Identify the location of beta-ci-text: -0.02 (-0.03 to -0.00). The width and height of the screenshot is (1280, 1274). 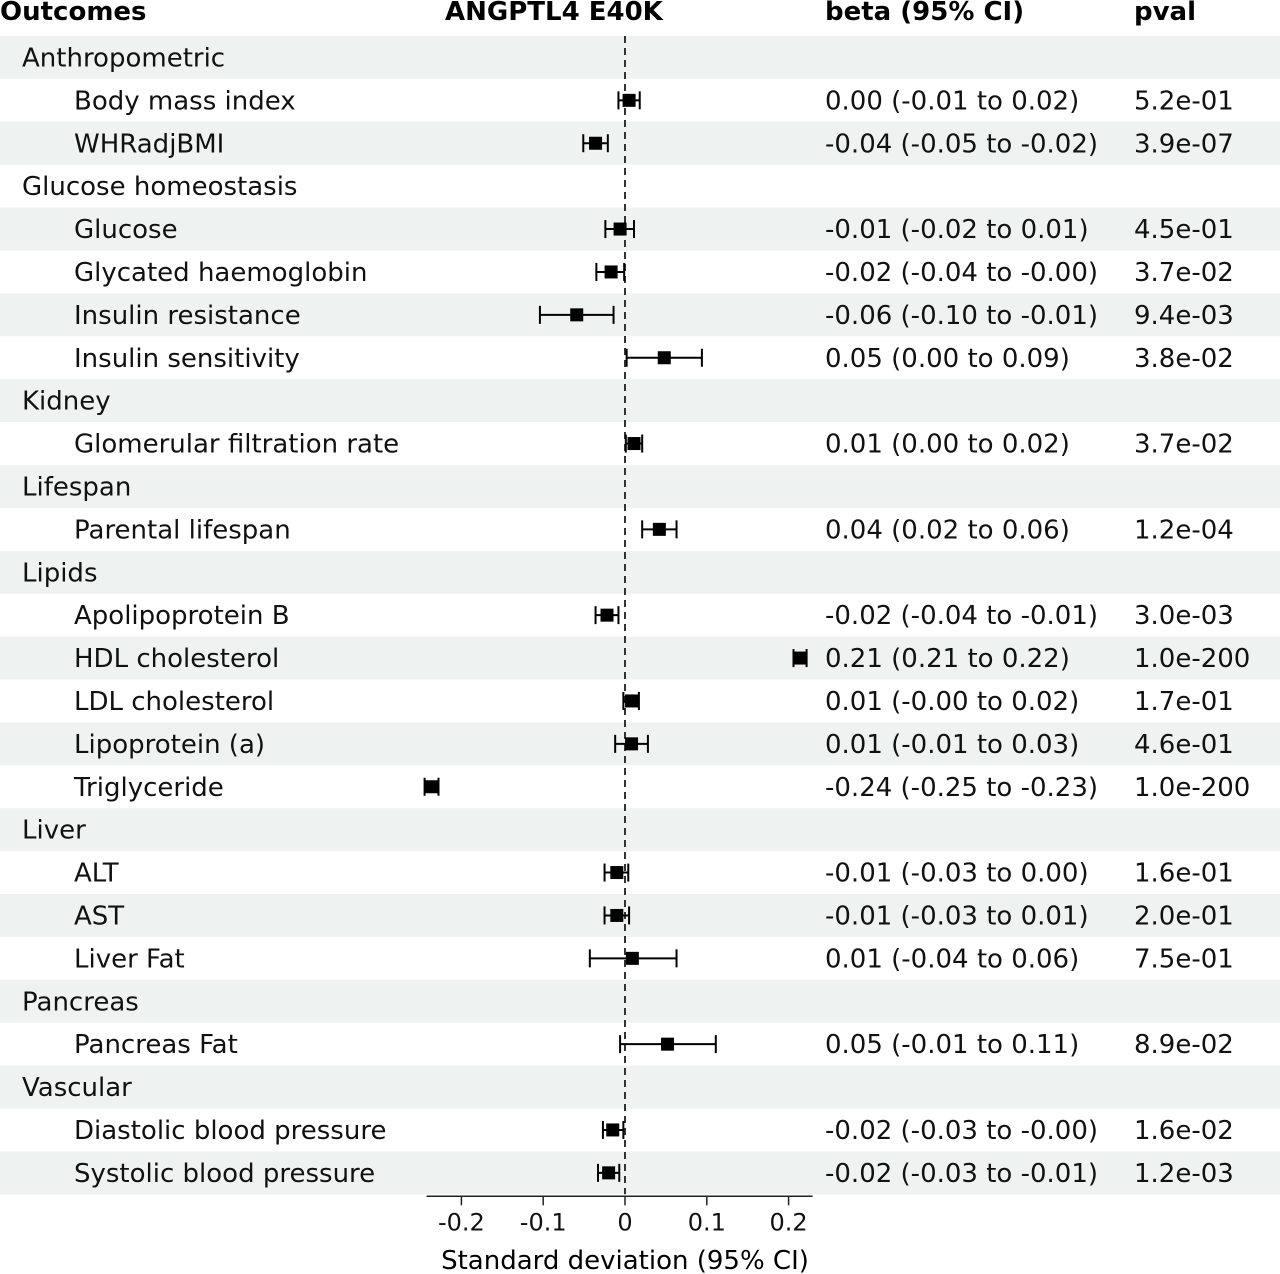
(961, 1131).